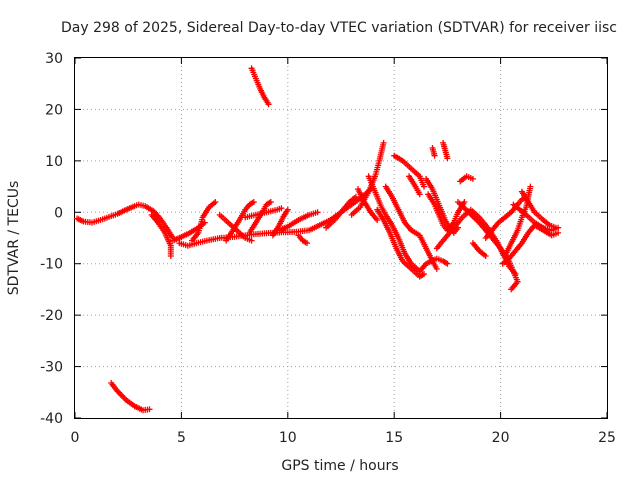 Image resolution: width=640 pixels, height=480 pixels. Describe the element at coordinates (479, 249) in the screenshot. I see `series-seg-main-ab` at that location.